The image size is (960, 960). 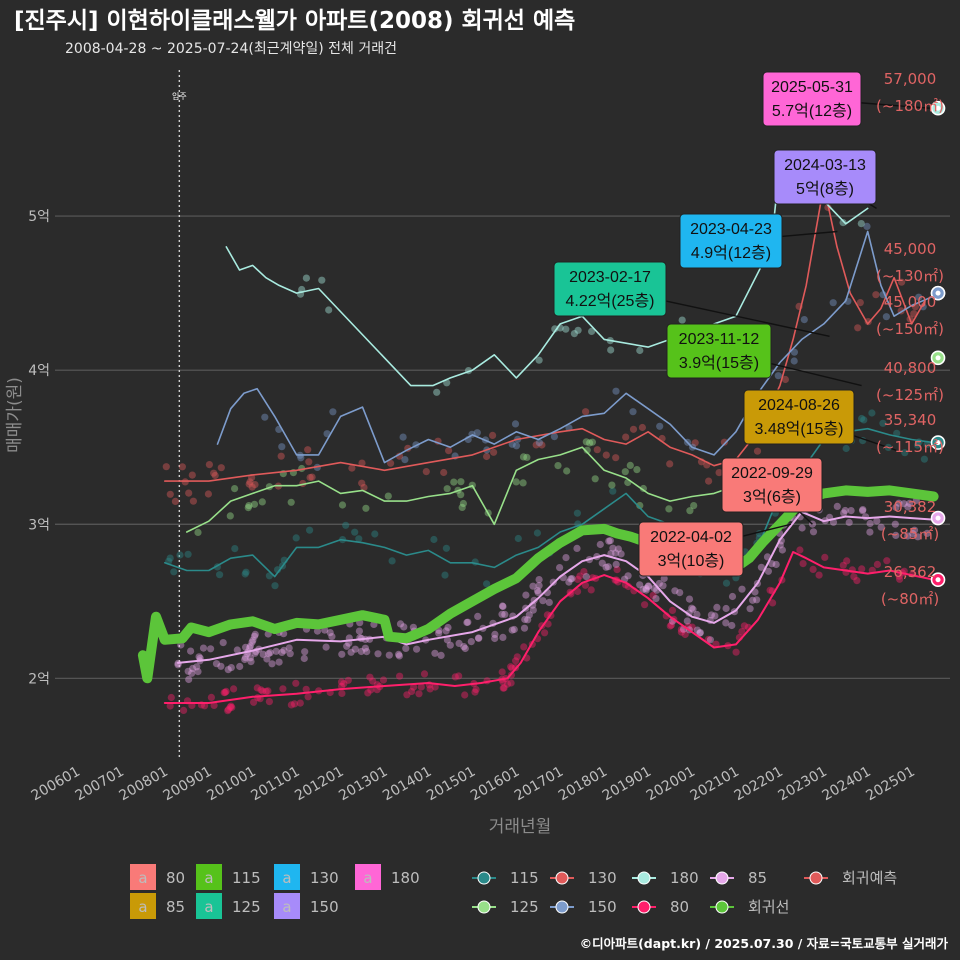 I want to click on legend-swatch, so click(x=143, y=906).